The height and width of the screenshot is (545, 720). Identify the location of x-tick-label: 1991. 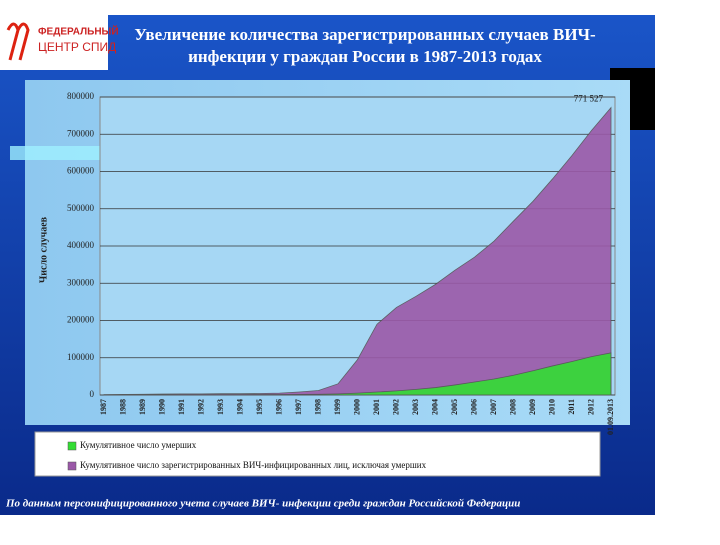
(181, 407).